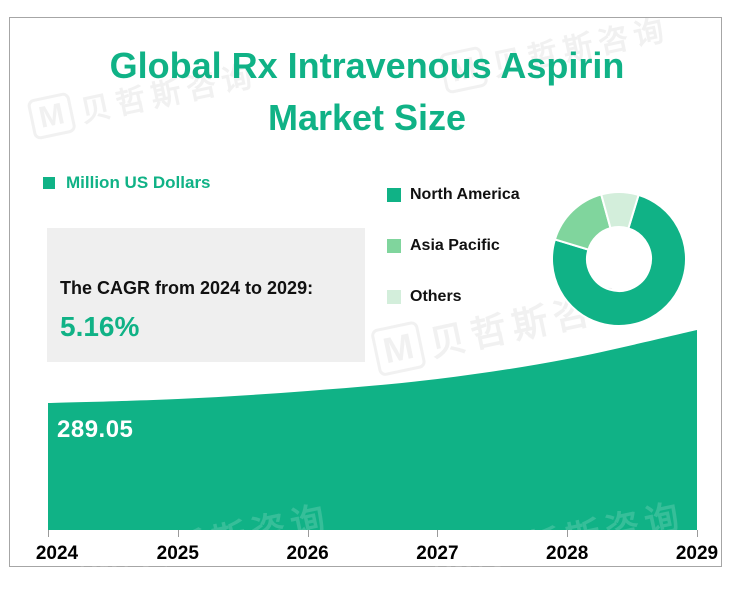 This screenshot has width=735, height=591. Describe the element at coordinates (619, 210) in the screenshot. I see `donut-segment-others` at that location.